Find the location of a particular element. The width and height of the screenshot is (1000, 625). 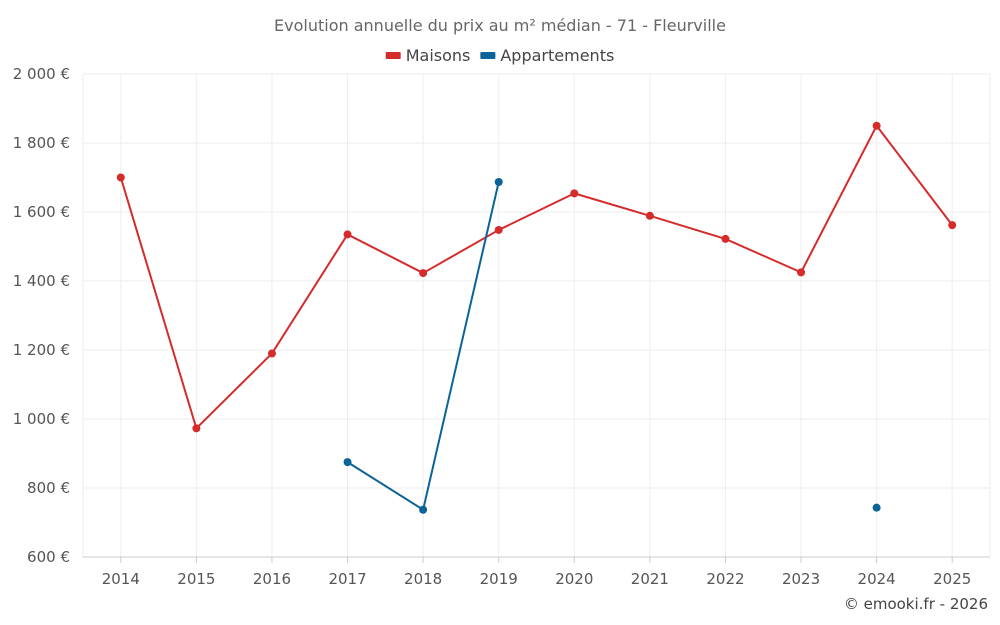

y-tick-label: 2 000 € is located at coordinates (41, 74).